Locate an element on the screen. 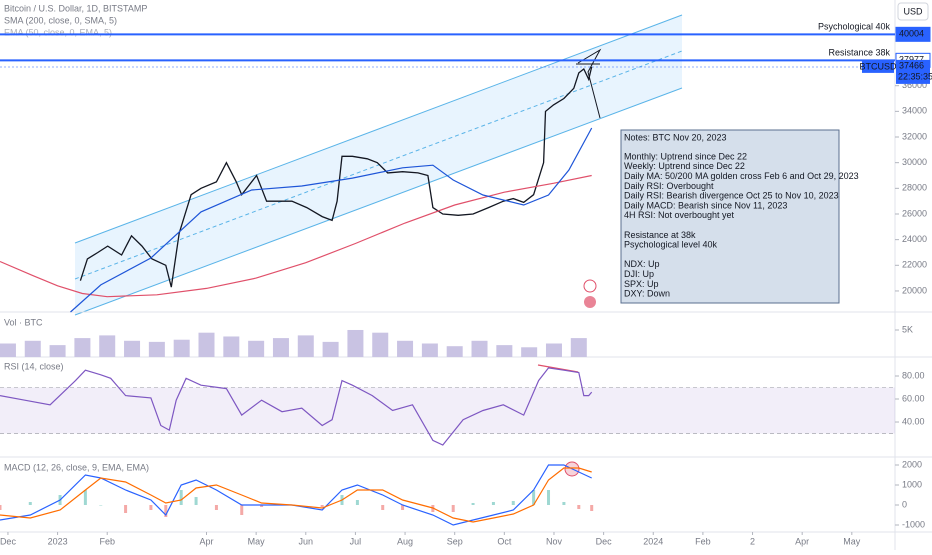 The height and width of the screenshot is (555, 932). x-tick-label: Dec is located at coordinates (8, 541).